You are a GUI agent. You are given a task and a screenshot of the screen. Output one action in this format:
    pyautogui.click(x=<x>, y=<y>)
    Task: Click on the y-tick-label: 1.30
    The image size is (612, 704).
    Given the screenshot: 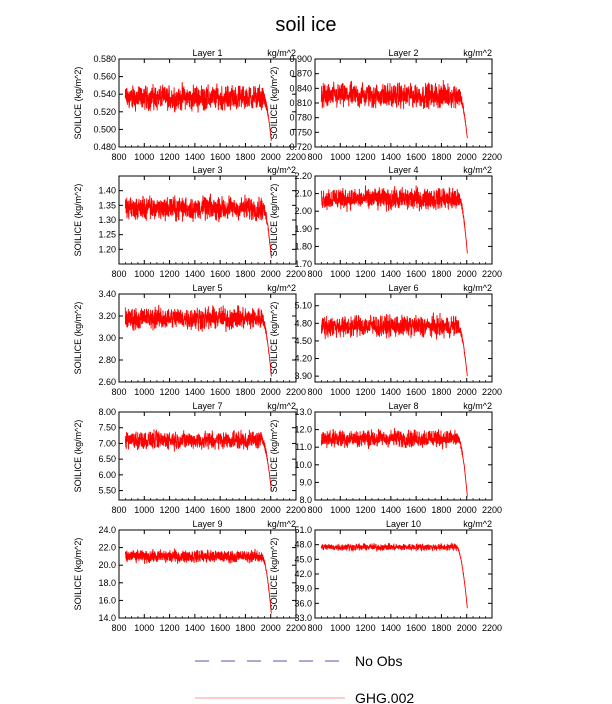 What is the action you would take?
    pyautogui.click(x=107, y=220)
    